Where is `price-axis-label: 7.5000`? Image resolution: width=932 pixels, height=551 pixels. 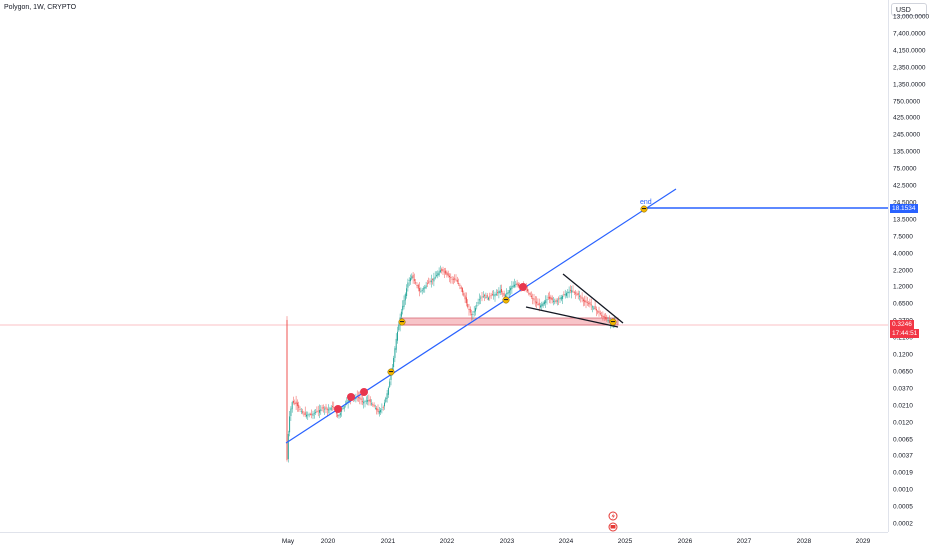
price-axis-label: 7.5000 is located at coordinates (903, 237).